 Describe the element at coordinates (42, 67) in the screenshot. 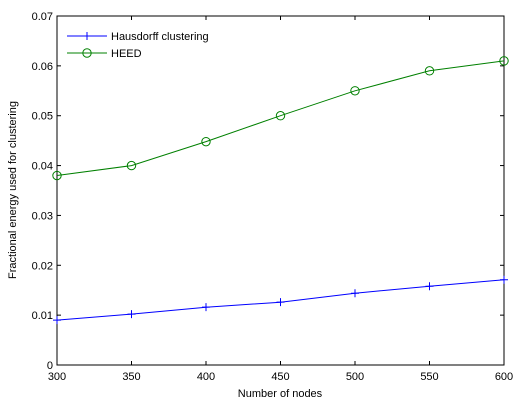

I see `y-tick-label: 0.06` at that location.